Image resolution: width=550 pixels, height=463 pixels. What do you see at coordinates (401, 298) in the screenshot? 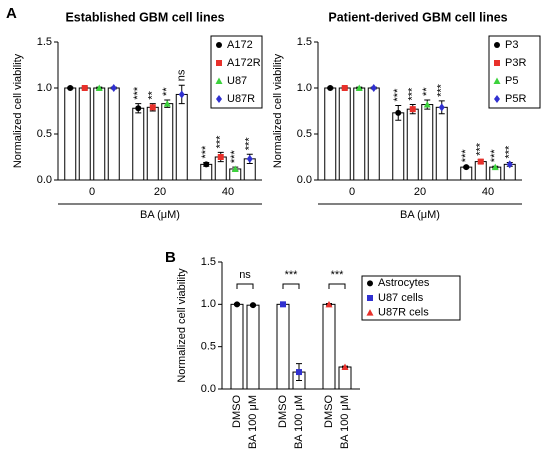
I see `legend-label: U87 cells` at bounding box center [401, 298].